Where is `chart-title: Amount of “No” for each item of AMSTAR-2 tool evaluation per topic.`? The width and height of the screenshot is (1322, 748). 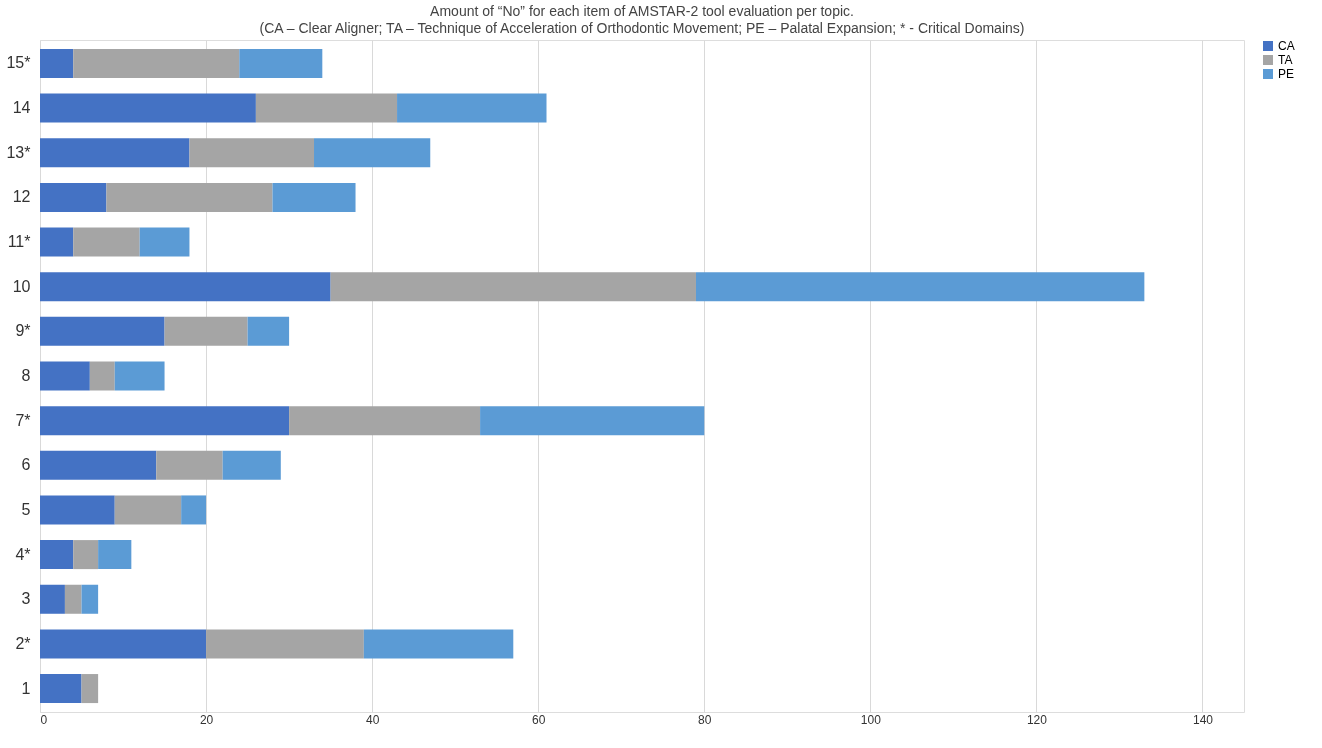 chart-title: Amount of “No” for each item of AMSTAR-2 tool evaluation per topic. is located at coordinates (642, 11).